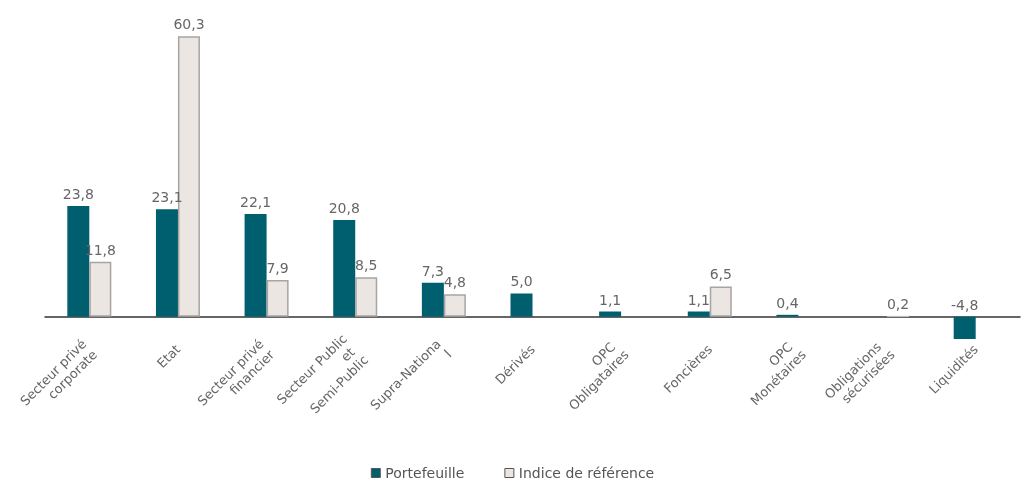 This screenshot has width=1025, height=489. Describe the element at coordinates (432, 270) in the screenshot. I see `data-label: 7,3` at that location.